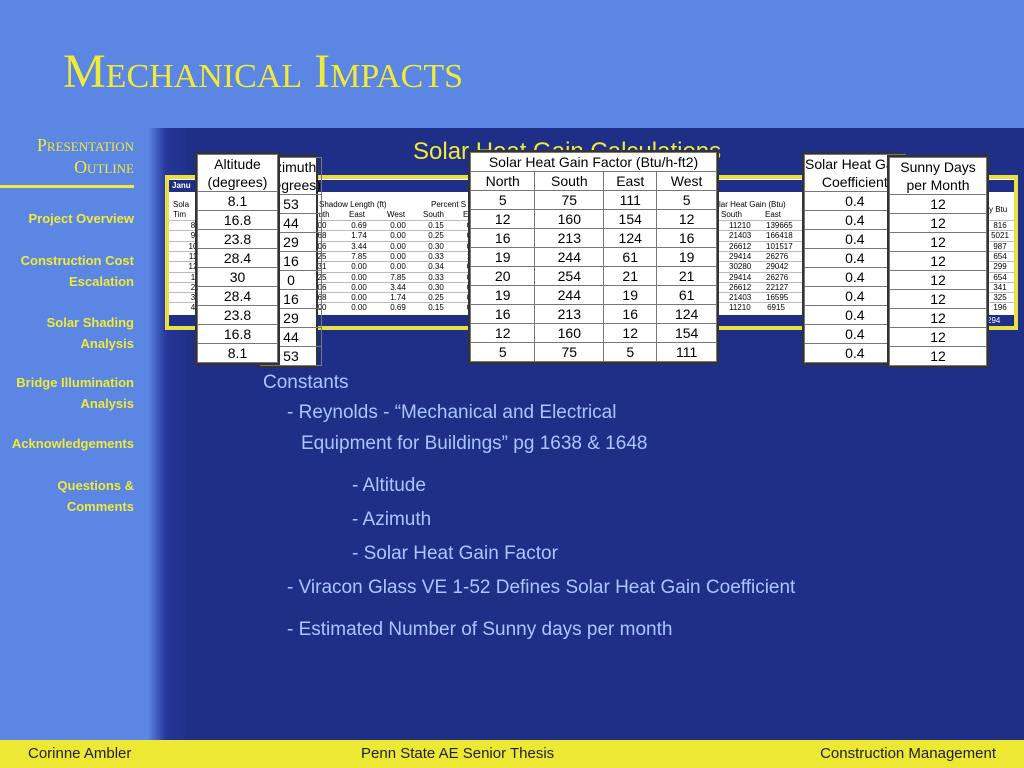  I want to click on footer-right: Construction Management, so click(908, 753).